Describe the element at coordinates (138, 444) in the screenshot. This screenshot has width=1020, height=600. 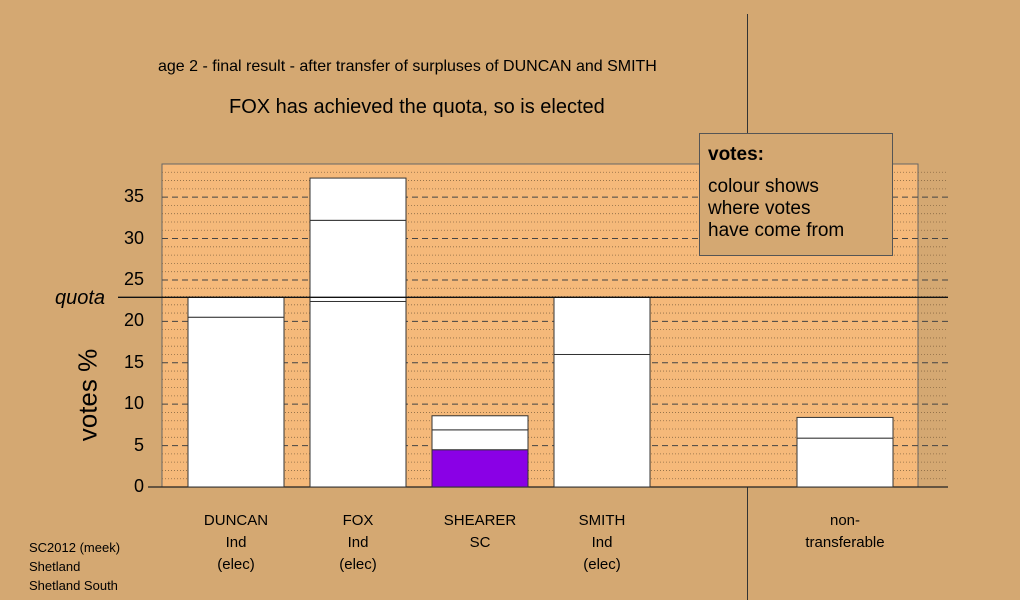
I see `y-tick-label: 5` at that location.